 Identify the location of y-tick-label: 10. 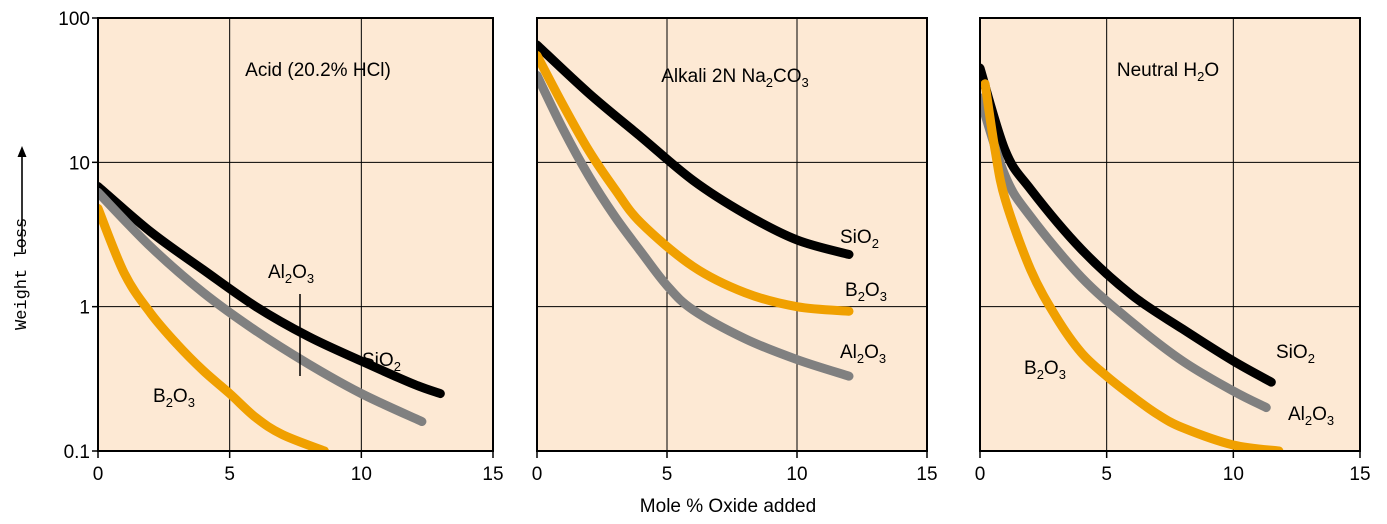
(79, 163).